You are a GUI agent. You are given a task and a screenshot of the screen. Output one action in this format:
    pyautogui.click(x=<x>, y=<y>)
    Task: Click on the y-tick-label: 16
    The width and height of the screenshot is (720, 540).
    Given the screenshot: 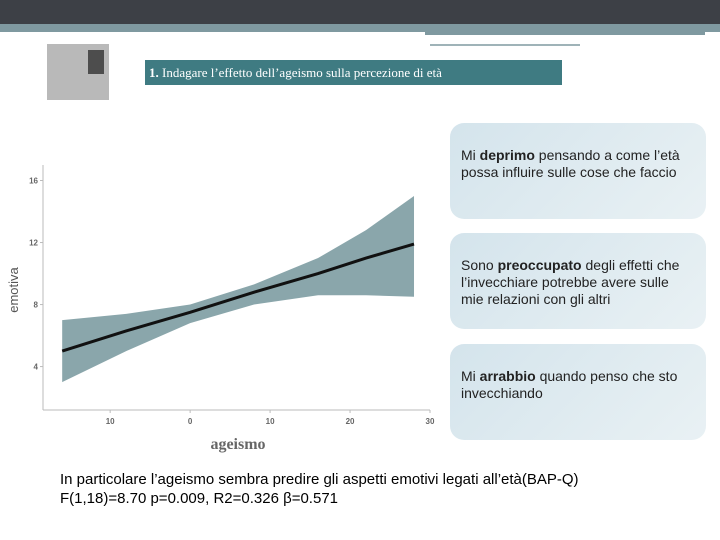 What is the action you would take?
    pyautogui.click(x=33, y=181)
    